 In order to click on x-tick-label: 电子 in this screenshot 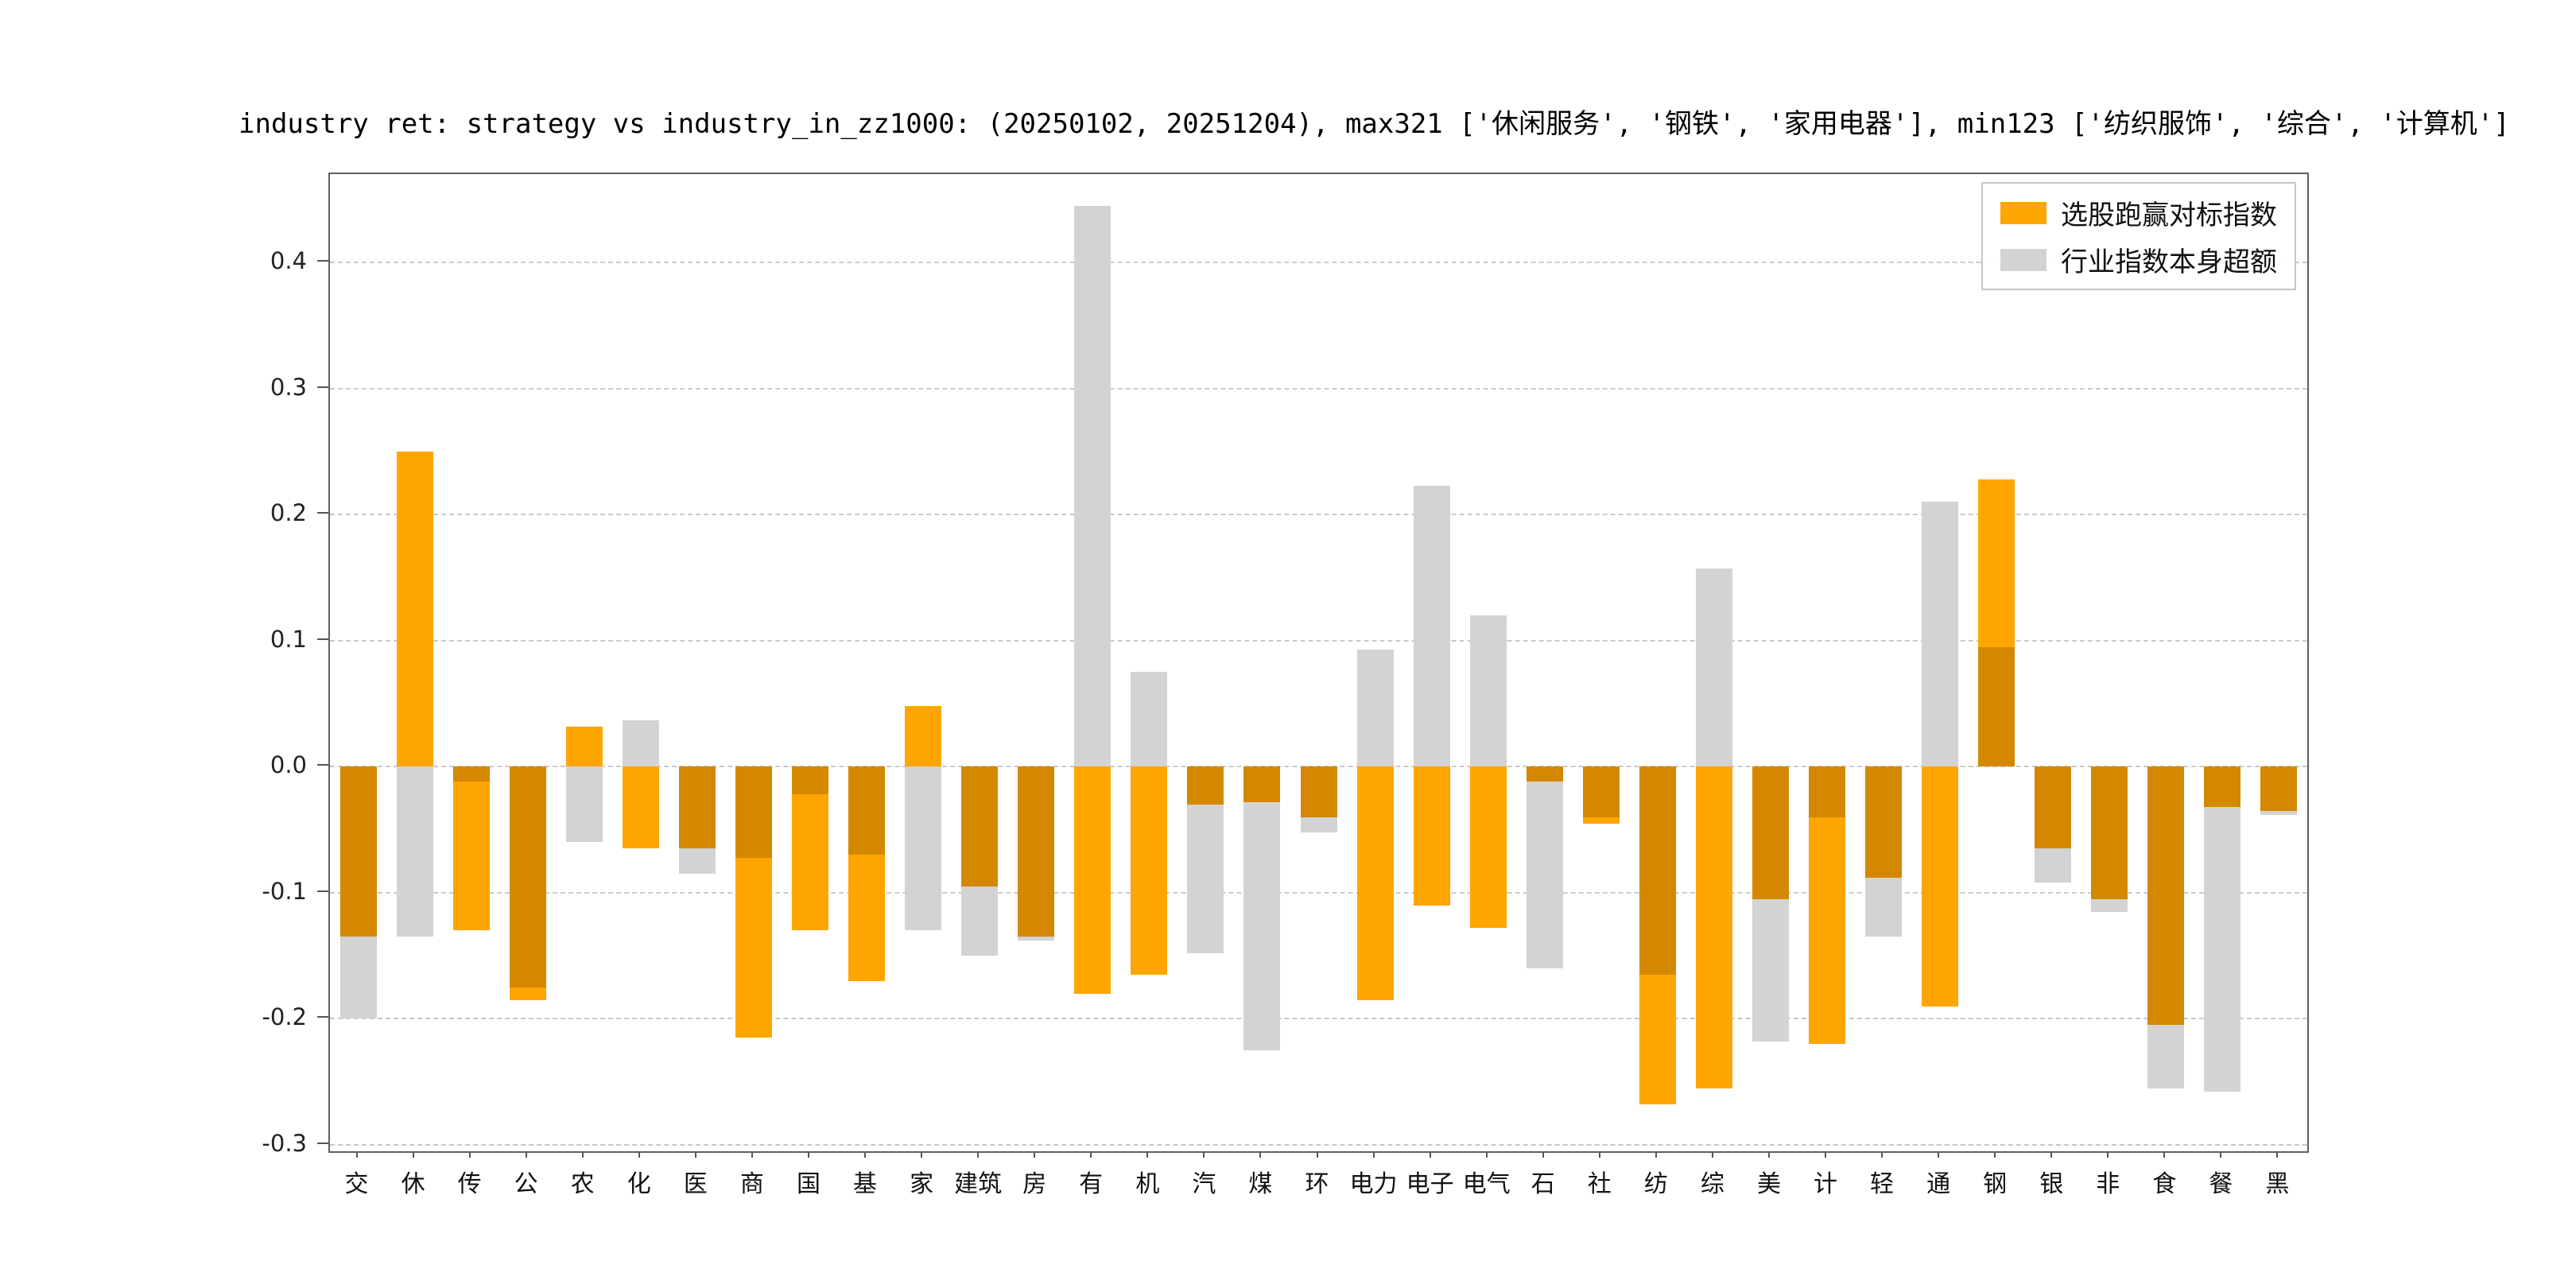, I will do `click(1430, 1184)`.